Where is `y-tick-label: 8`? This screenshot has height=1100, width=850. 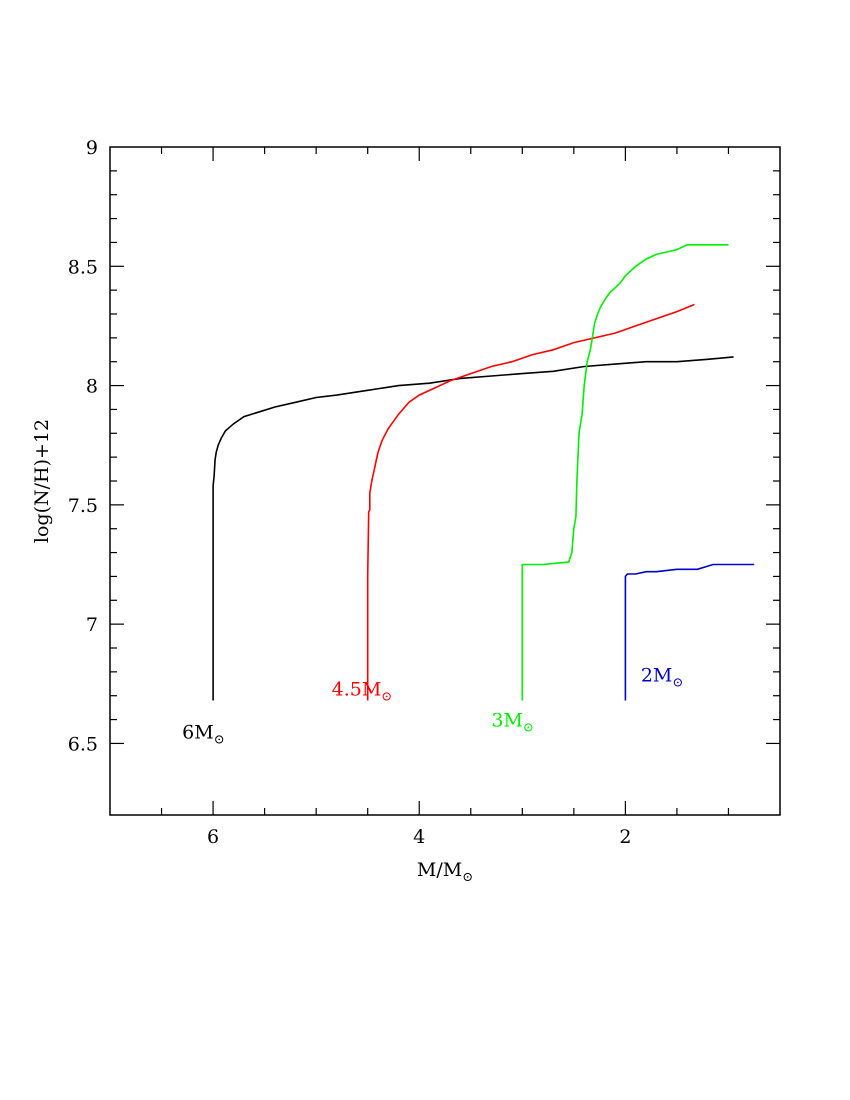
y-tick-label: 8 is located at coordinates (92, 387).